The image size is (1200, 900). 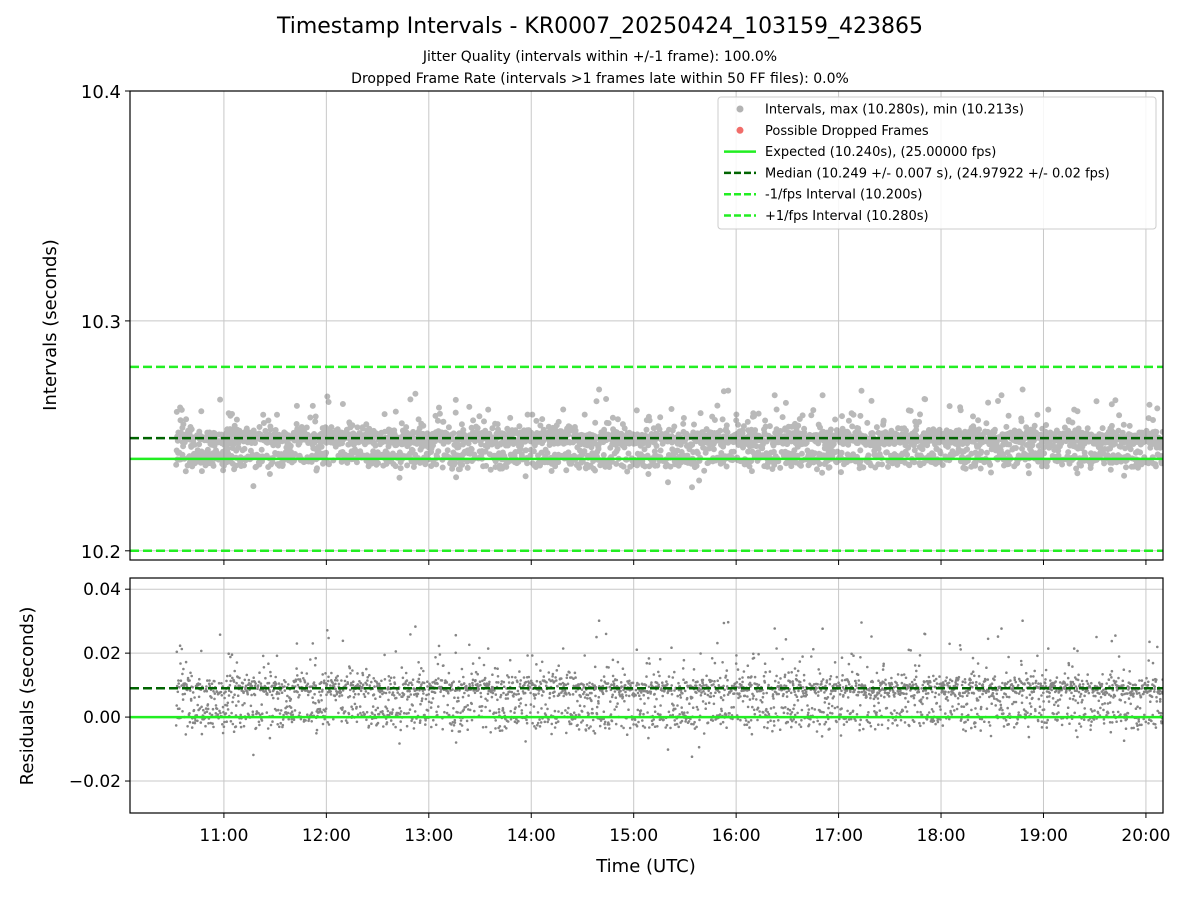 What do you see at coordinates (102, 590) in the screenshot?
I see `y-tick-label: 0.04` at bounding box center [102, 590].